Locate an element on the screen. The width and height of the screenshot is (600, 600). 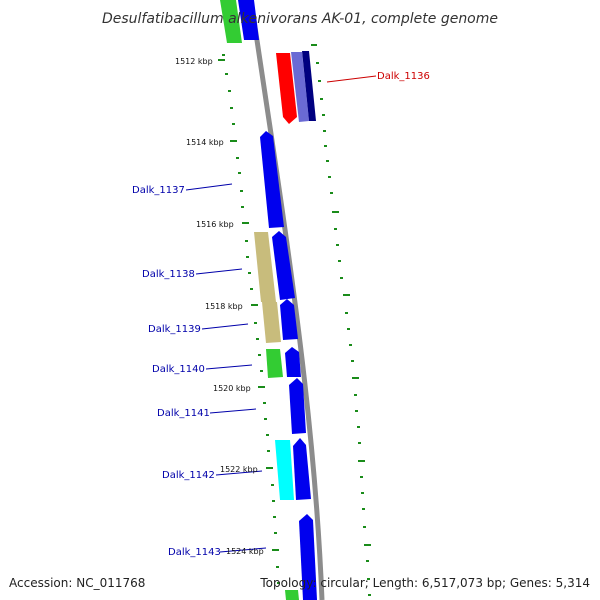
major-ticks is located at coordinates (248, 305).